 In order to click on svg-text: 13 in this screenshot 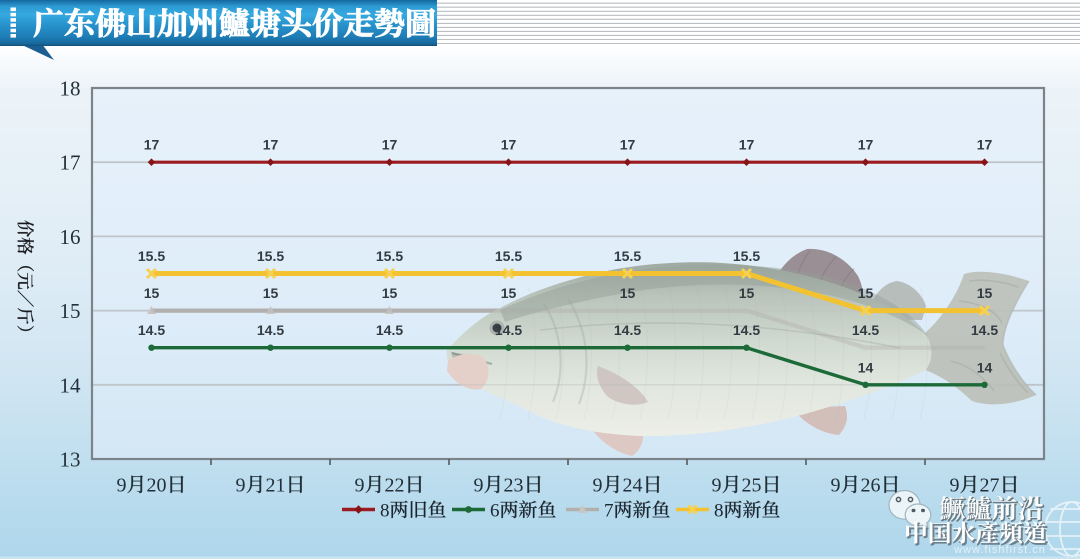, I will do `click(70, 460)`.